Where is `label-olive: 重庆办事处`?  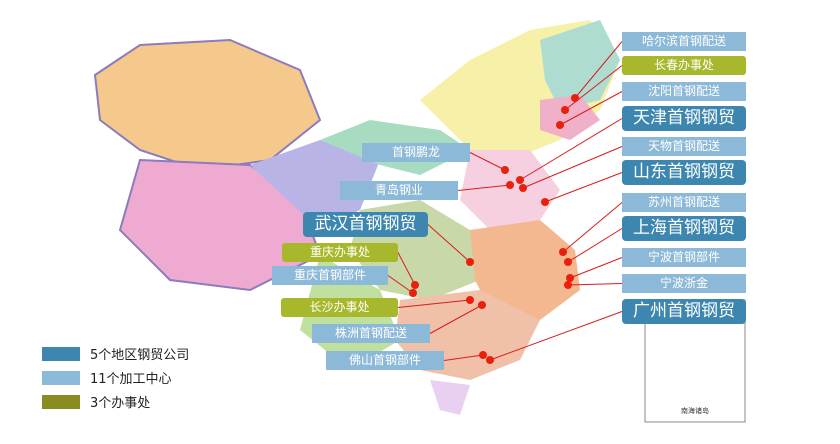
label-olive: 重庆办事处 is located at coordinates (340, 252).